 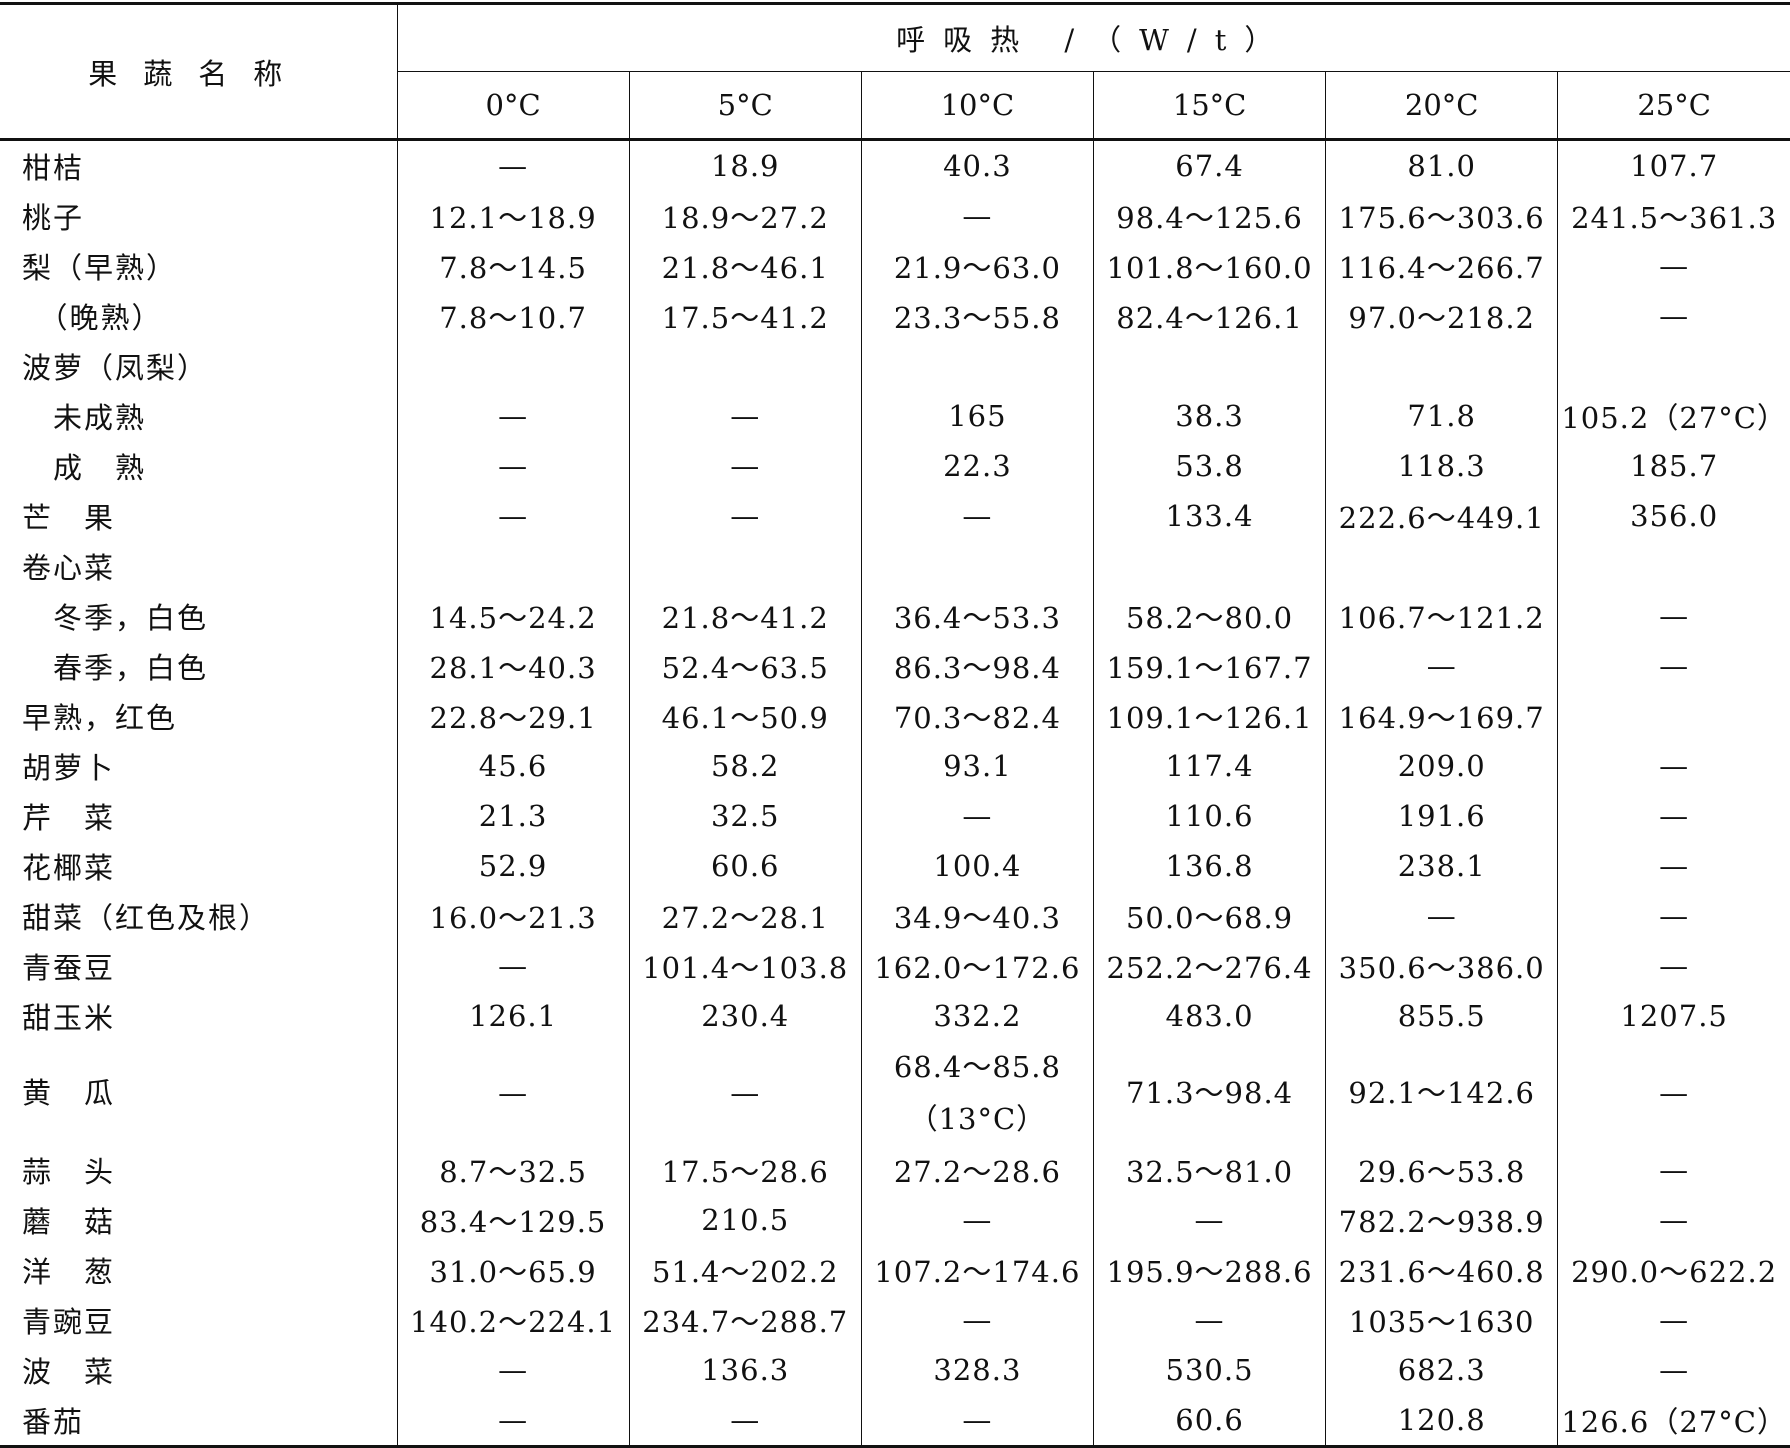 I want to click on produce-name-cell: 蒜 头, so click(x=199, y=1170).